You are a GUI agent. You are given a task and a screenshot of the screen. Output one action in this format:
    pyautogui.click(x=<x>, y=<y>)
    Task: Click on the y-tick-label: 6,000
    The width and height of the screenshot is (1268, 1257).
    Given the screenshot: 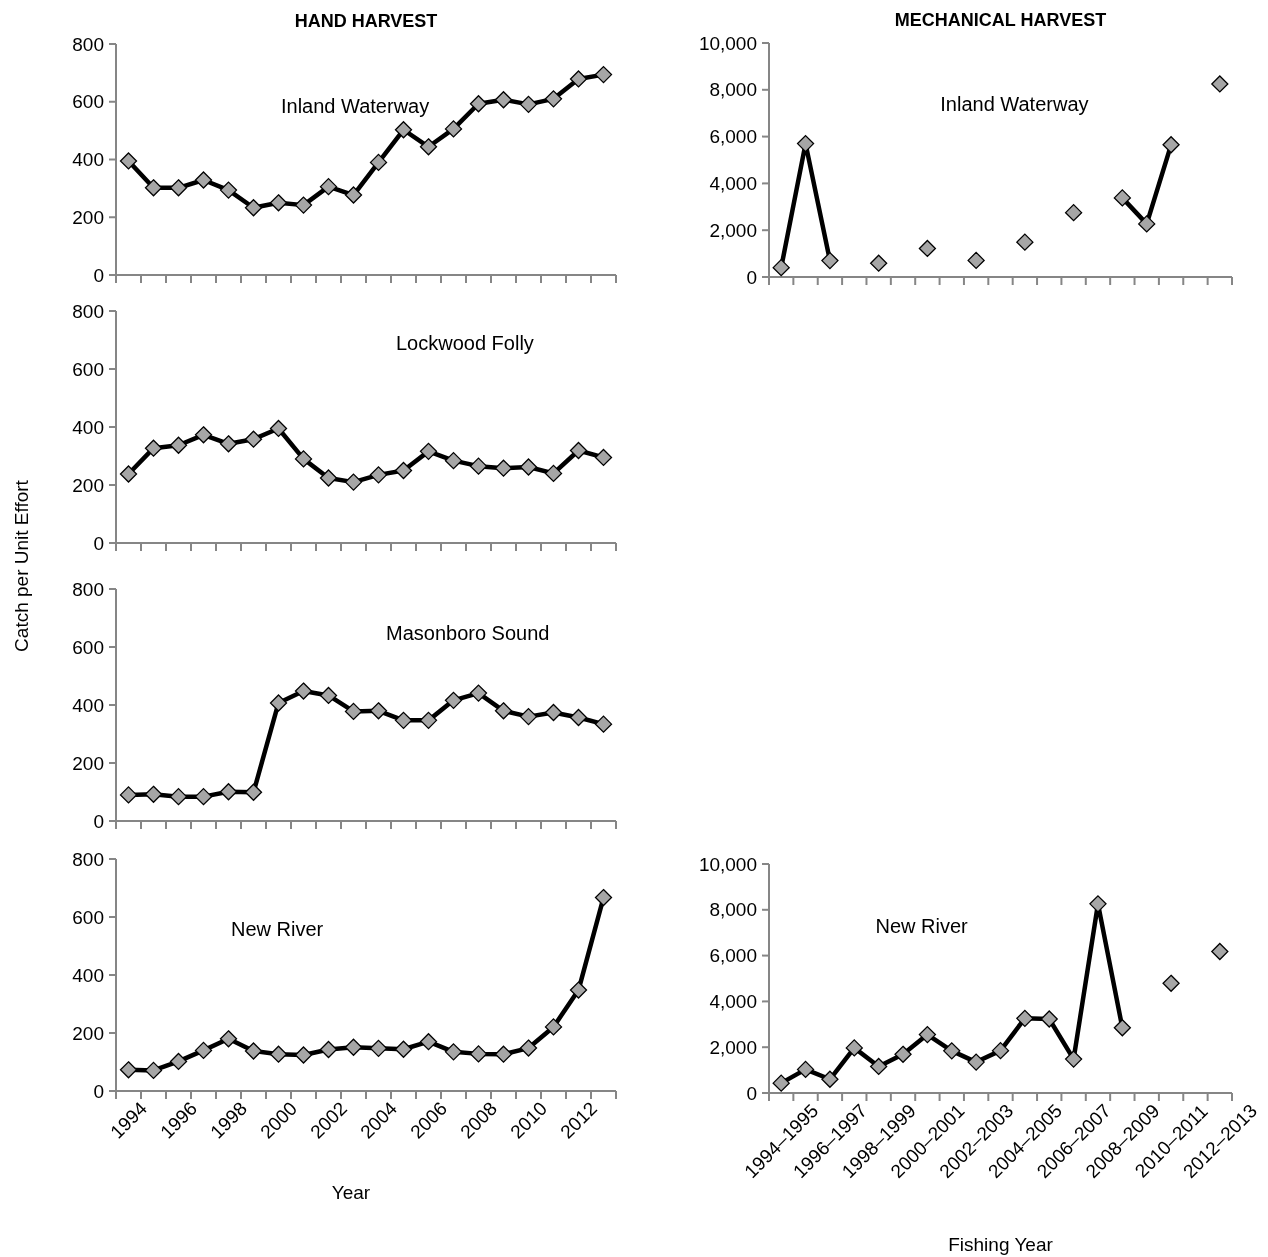 What is the action you would take?
    pyautogui.click(x=733, y=137)
    